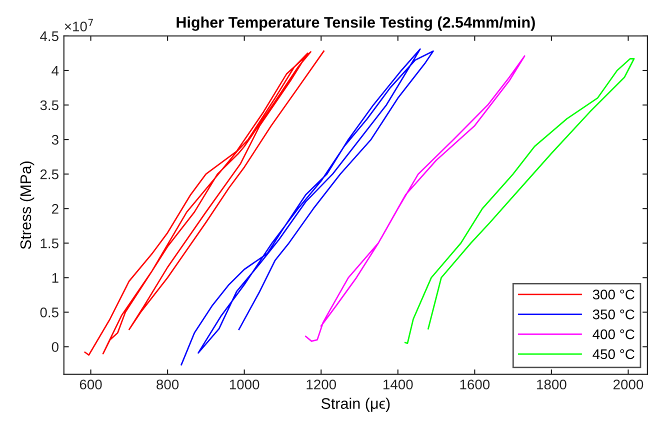 The height and width of the screenshot is (423, 652). What do you see at coordinates (55, 71) in the screenshot?
I see `y-tick-label: 4` at bounding box center [55, 71].